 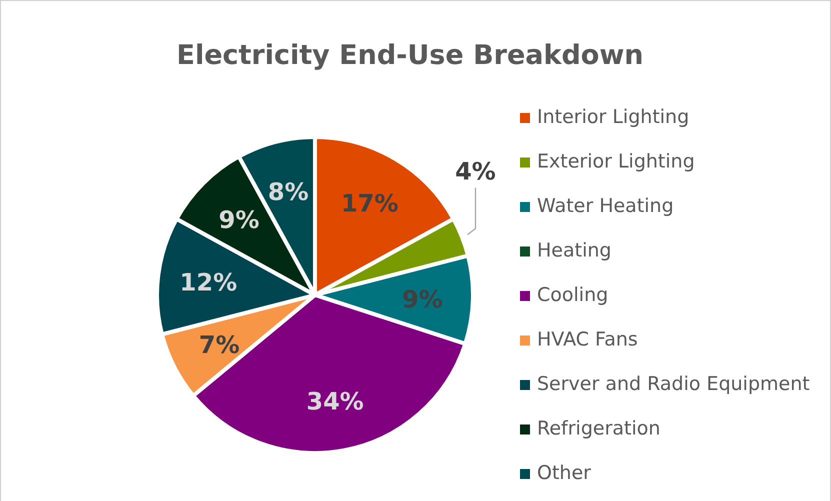 I want to click on legend-label: Cooling, so click(x=572, y=295).